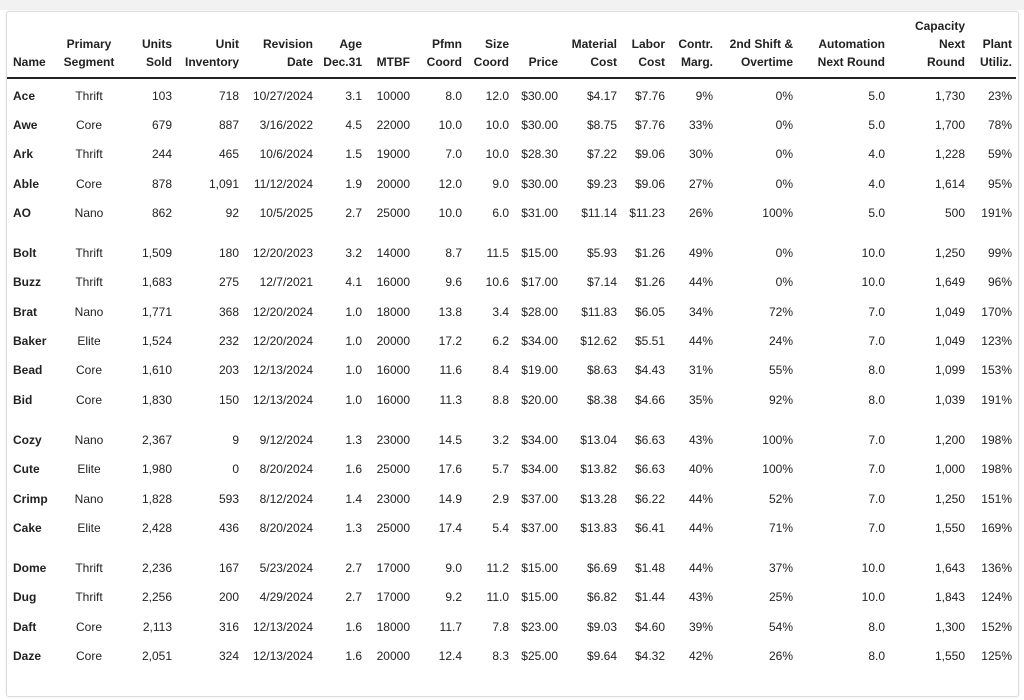 The width and height of the screenshot is (1024, 700). What do you see at coordinates (25, 626) in the screenshot?
I see `cell-name: Daft` at bounding box center [25, 626].